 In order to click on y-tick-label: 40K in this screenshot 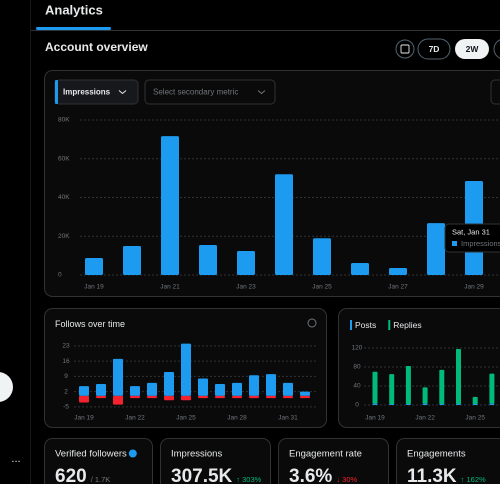, I will do `click(64, 197)`.